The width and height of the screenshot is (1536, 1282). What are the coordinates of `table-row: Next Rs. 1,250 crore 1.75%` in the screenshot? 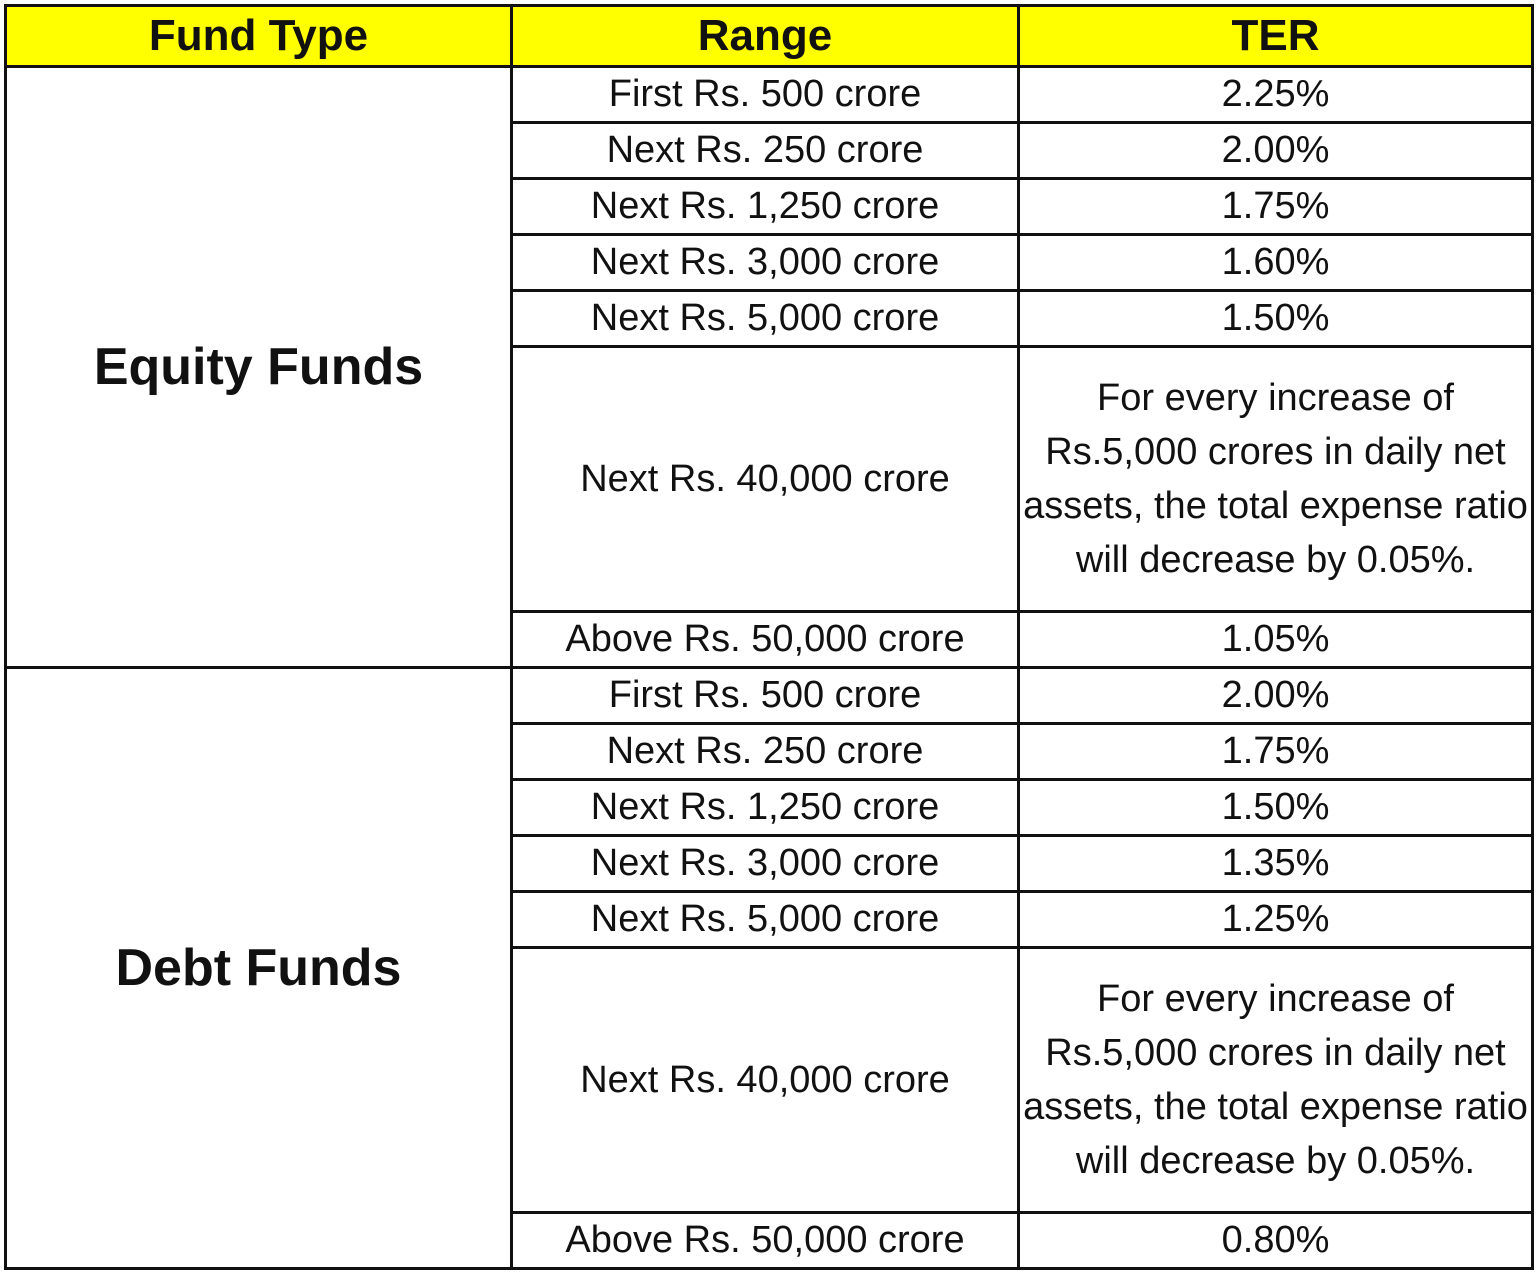 It's located at (770, 206).